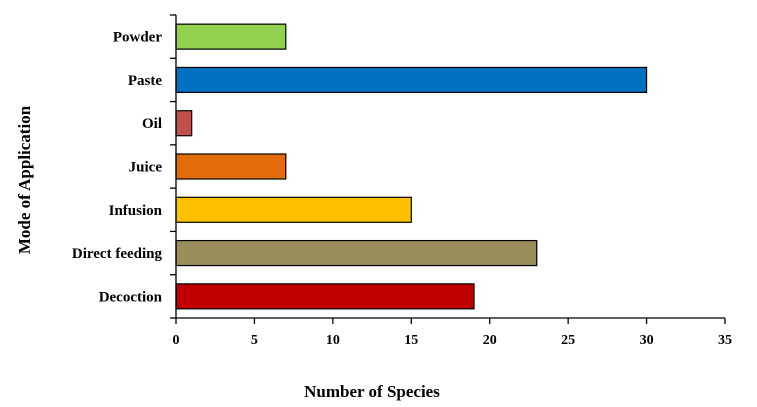 The image size is (757, 407). Describe the element at coordinates (24, 179) in the screenshot. I see `y-axis-title: Mode of Application` at that location.